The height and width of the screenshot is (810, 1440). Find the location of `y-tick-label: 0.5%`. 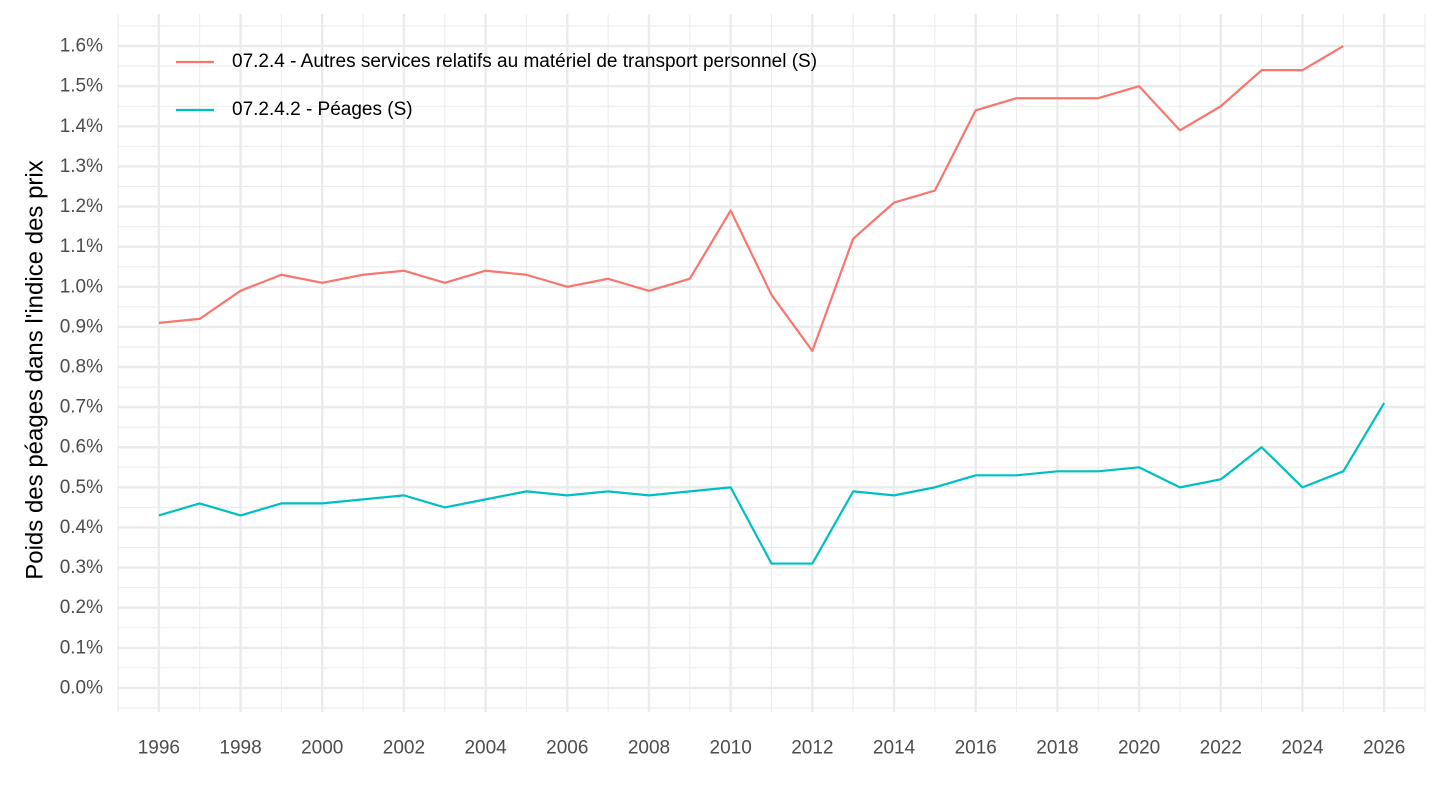

y-tick-label: 0.5% is located at coordinates (81, 487).